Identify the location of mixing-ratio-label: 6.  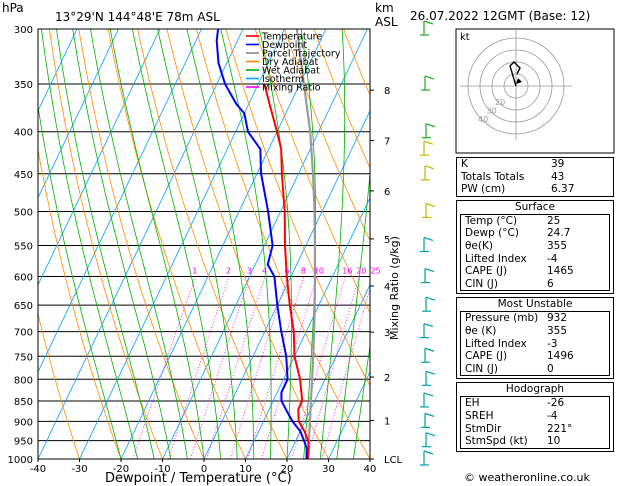
(286, 271).